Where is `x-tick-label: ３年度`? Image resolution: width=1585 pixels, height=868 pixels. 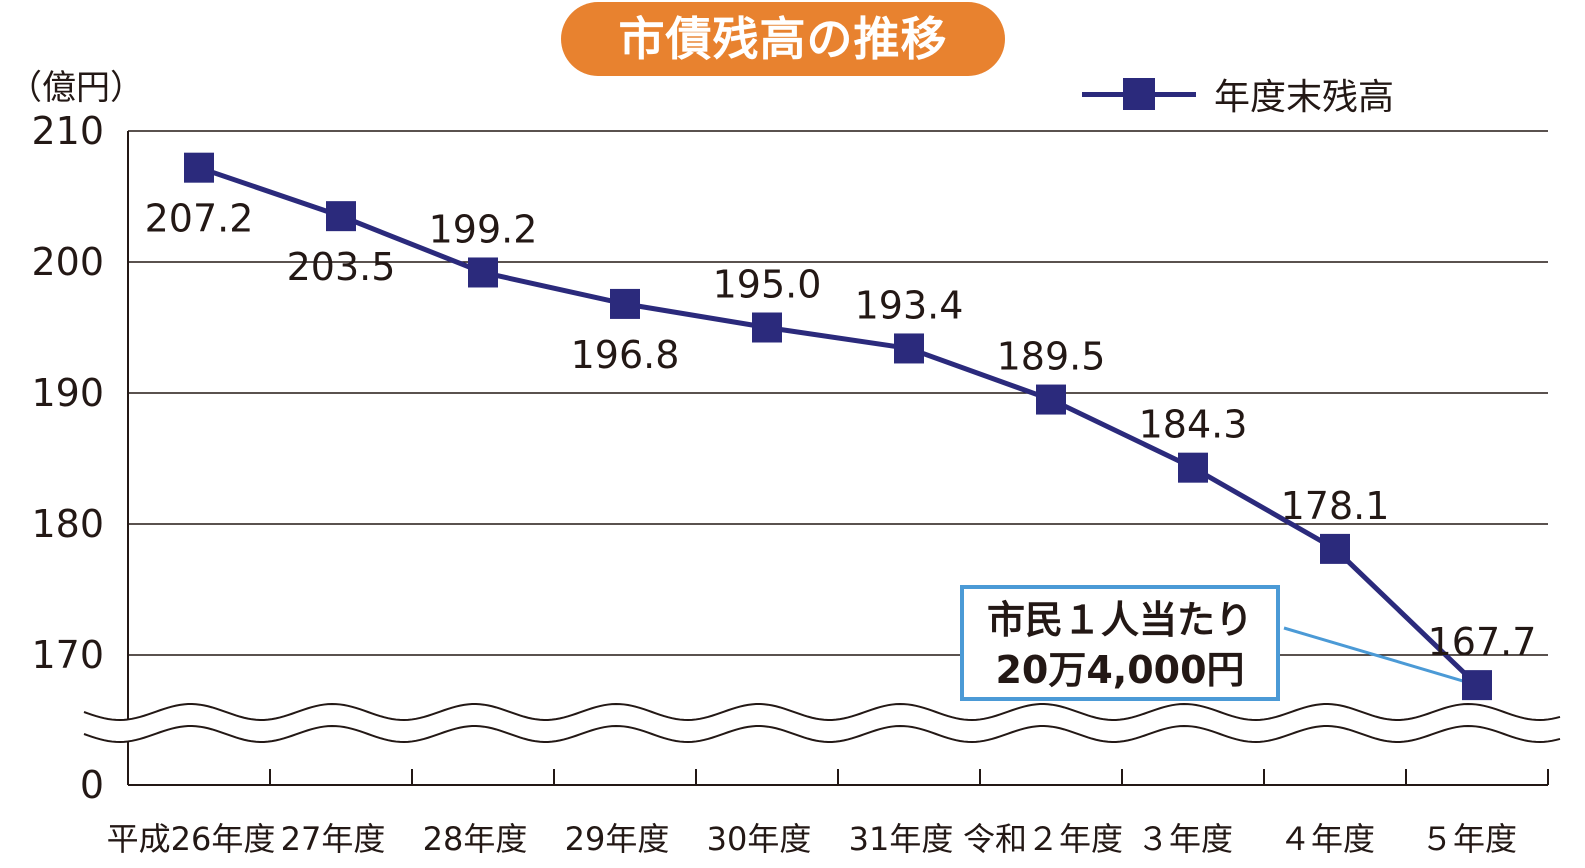 x-tick-label: ３年度 is located at coordinates (1185, 839).